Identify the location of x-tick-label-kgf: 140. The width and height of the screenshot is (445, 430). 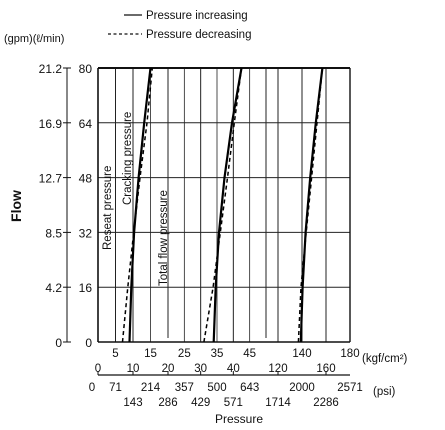
(301, 354).